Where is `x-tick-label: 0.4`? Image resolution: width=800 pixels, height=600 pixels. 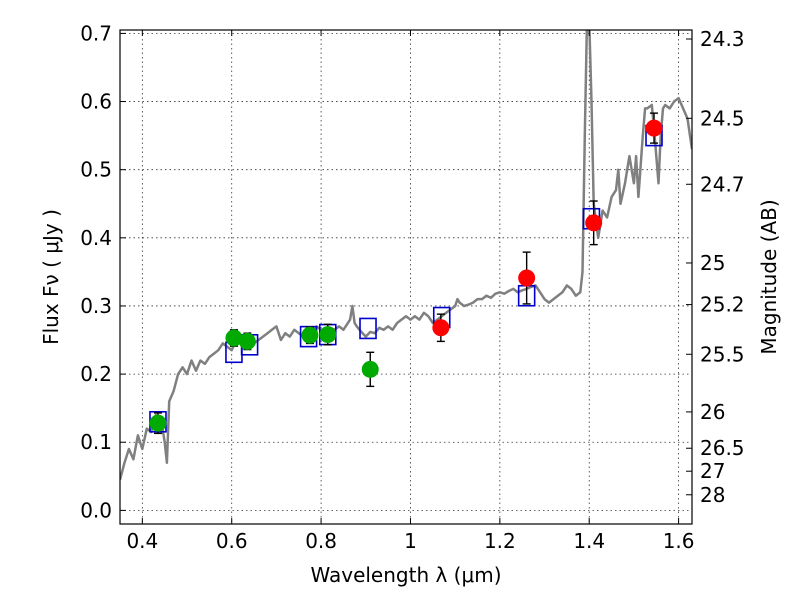
x-tick-label: 0.4 is located at coordinates (142, 541).